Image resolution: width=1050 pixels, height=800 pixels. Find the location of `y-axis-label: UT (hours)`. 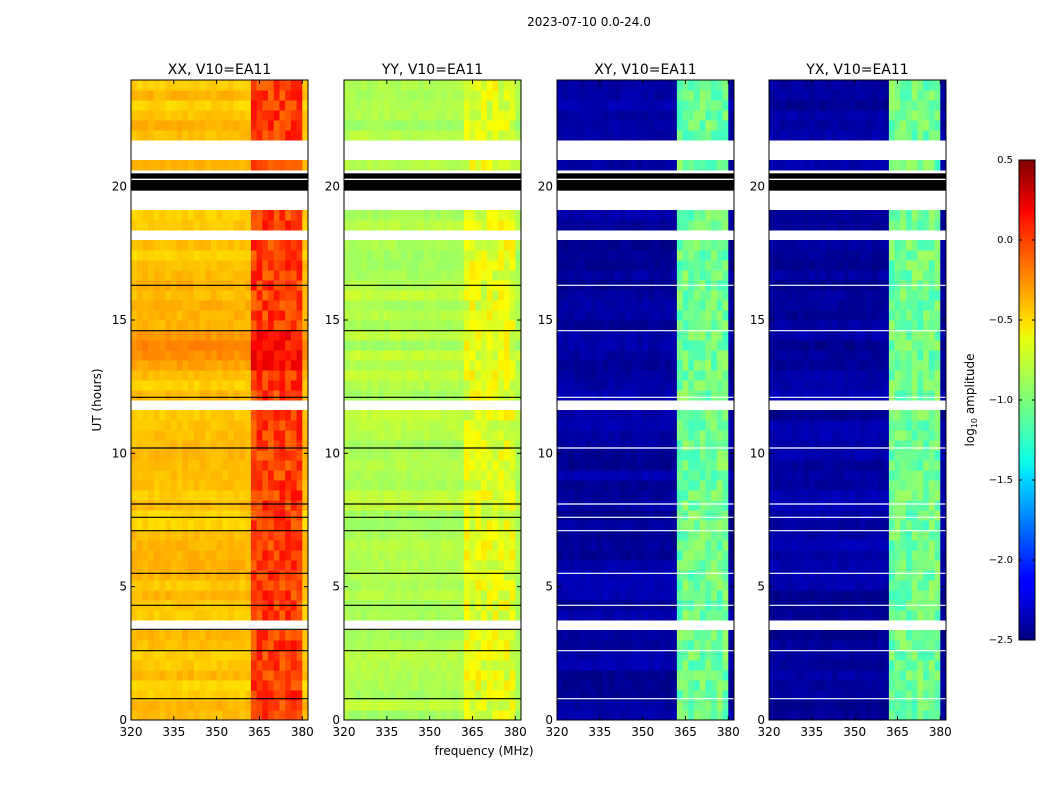

y-axis-label: UT (hours) is located at coordinates (97, 399).